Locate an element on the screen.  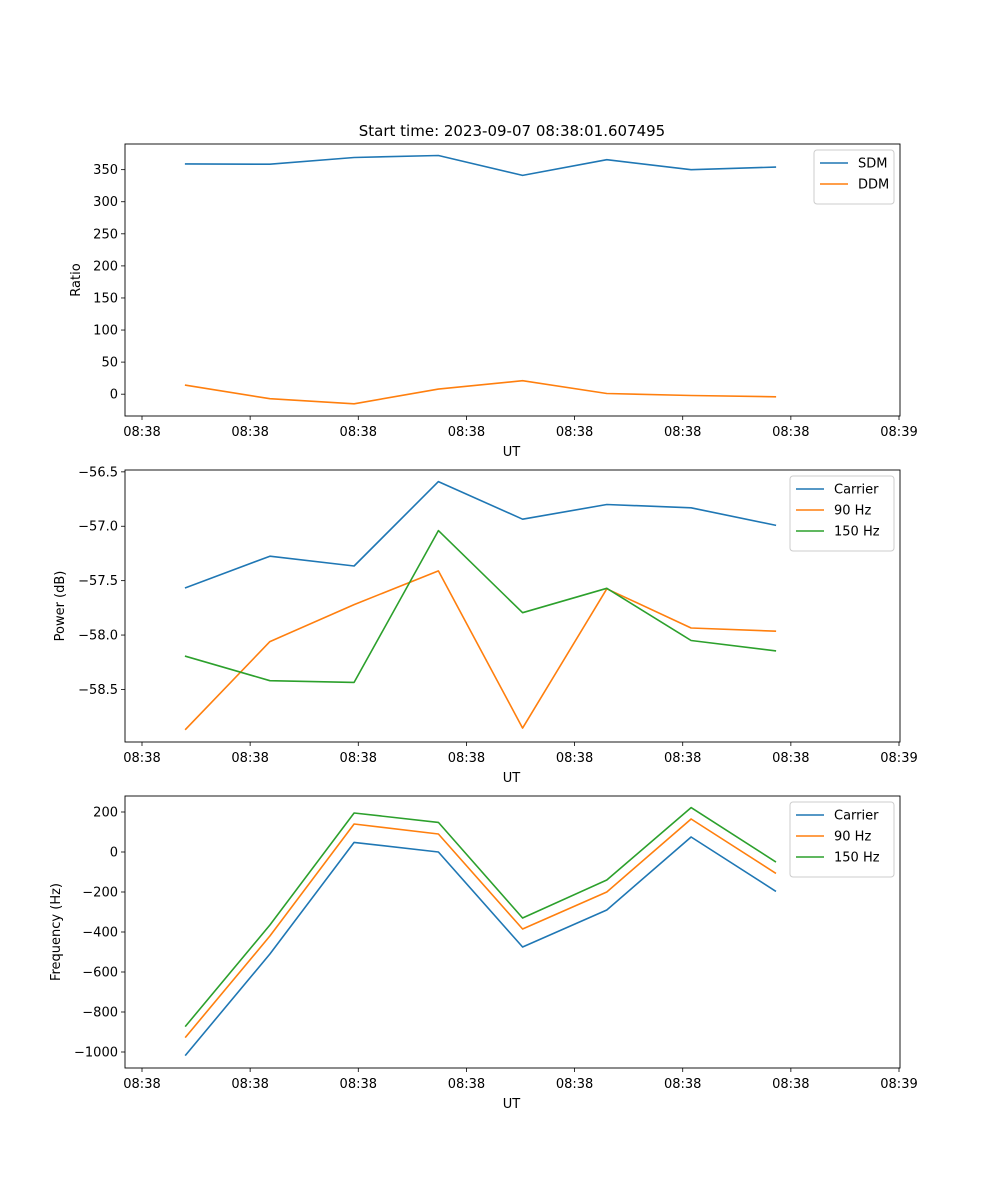
y-tick-label: 150 is located at coordinates (105, 298).